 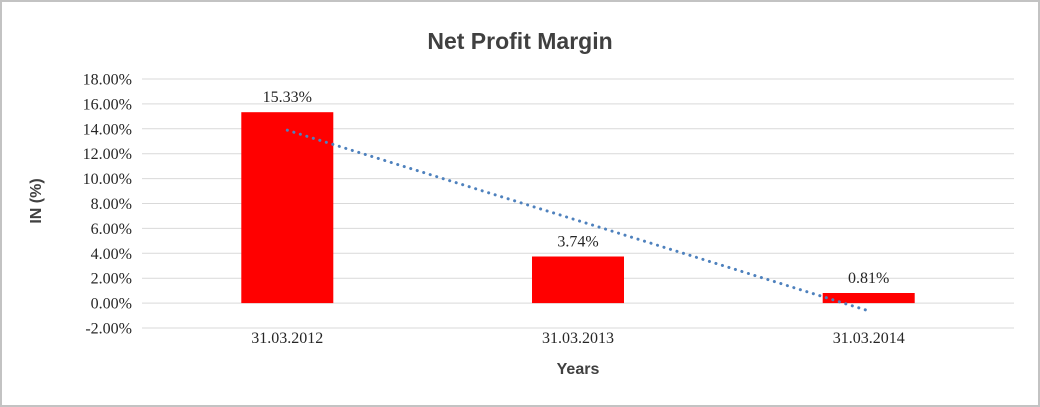 What do you see at coordinates (108, 329) in the screenshot?
I see `y-tick-label: -2.00%` at bounding box center [108, 329].